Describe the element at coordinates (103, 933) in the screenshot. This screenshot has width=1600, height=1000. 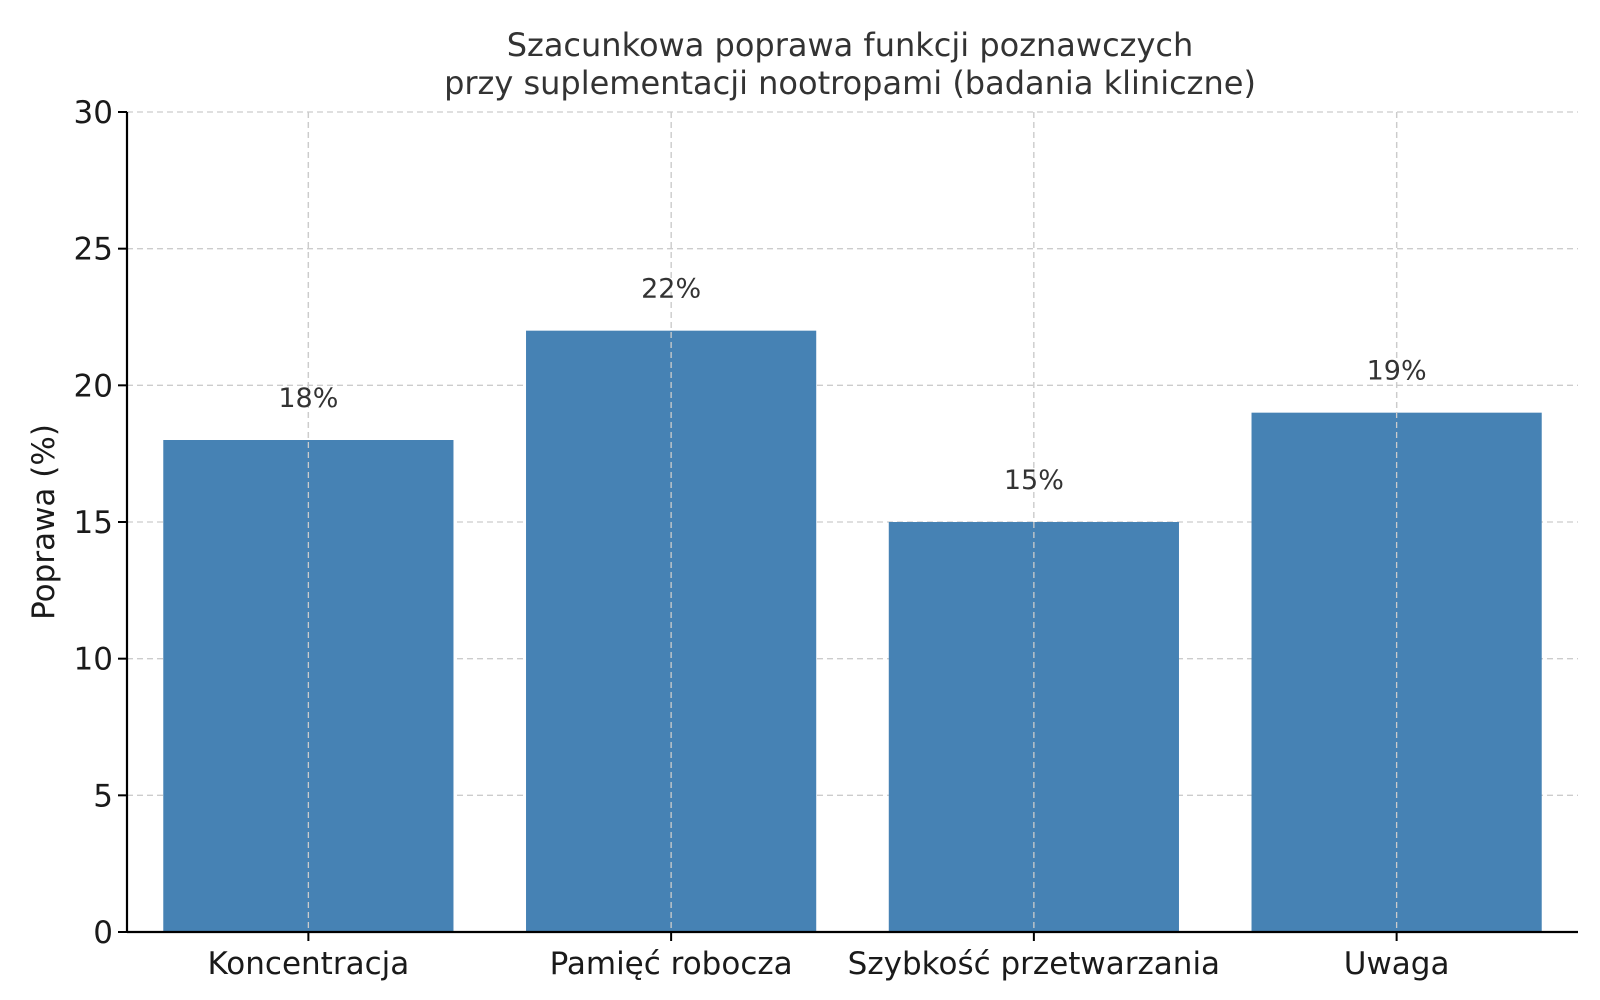
I see `y-tick-label-0: 0` at that location.